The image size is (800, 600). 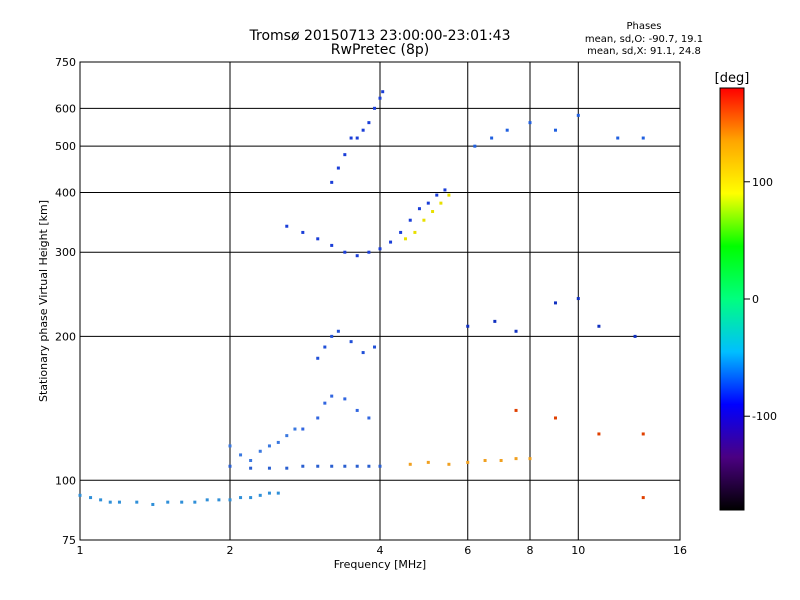 I want to click on colorbar, so click(x=732, y=299).